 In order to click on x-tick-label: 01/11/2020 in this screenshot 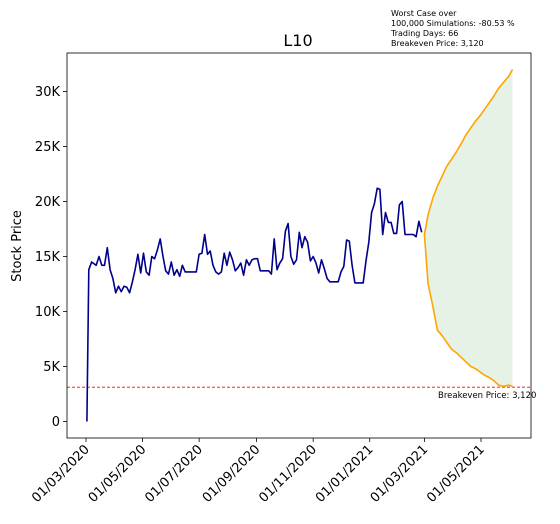, I will do `click(288, 474)`.